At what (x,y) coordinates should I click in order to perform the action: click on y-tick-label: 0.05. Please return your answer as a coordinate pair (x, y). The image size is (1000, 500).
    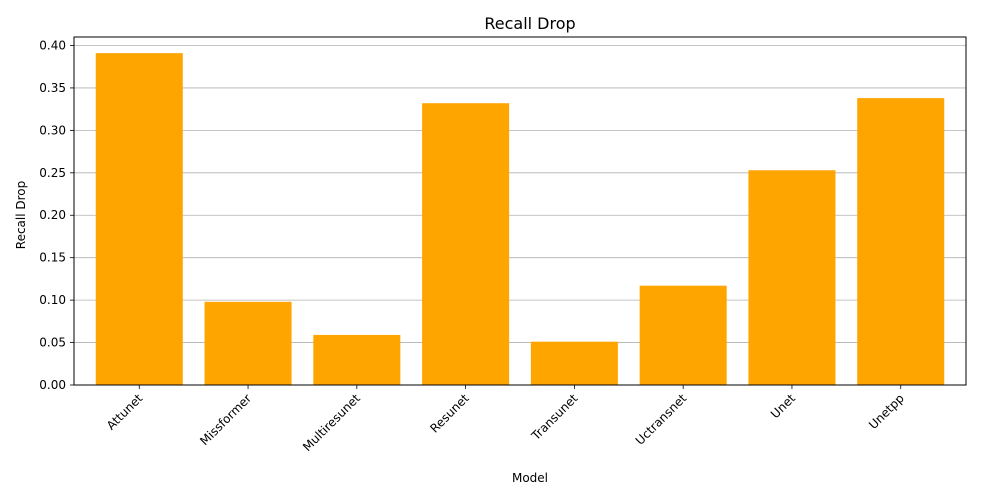
    Looking at the image, I should click on (52, 343).